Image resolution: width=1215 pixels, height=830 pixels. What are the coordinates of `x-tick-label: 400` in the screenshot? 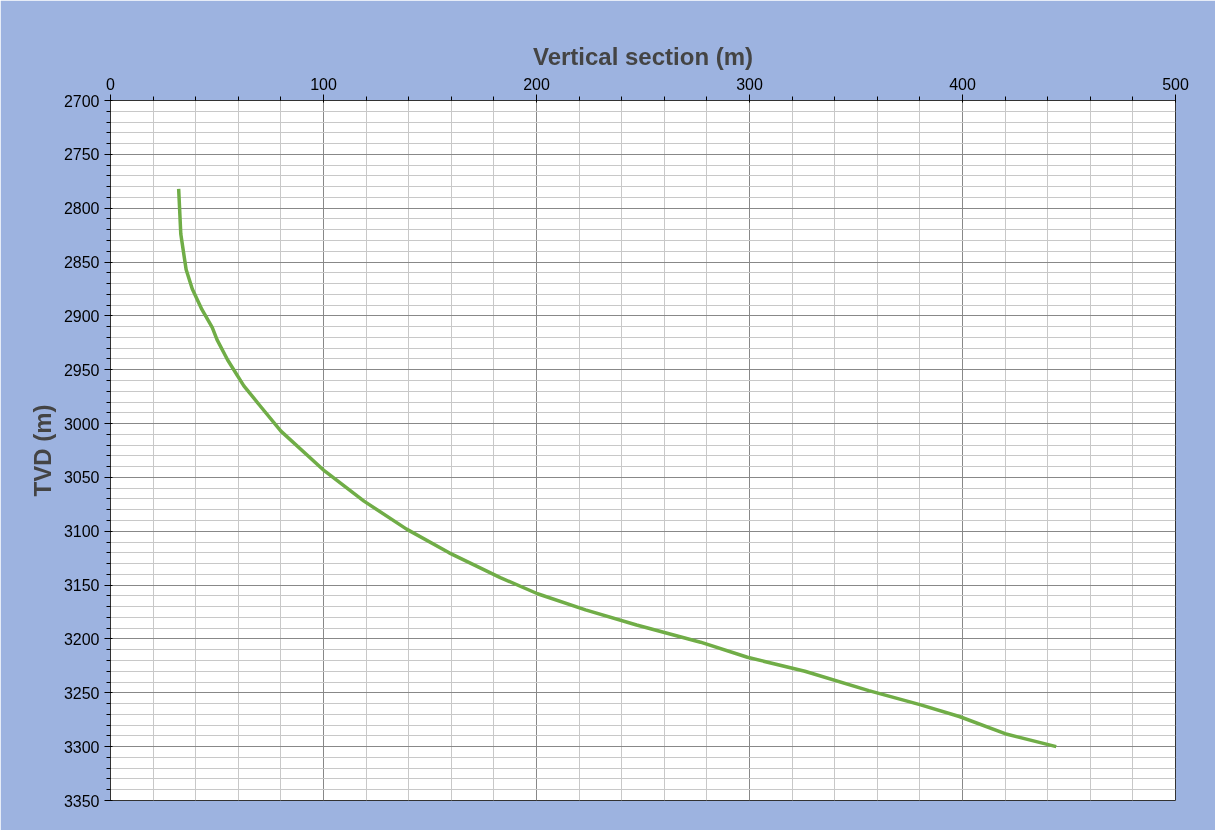 It's located at (962, 84).